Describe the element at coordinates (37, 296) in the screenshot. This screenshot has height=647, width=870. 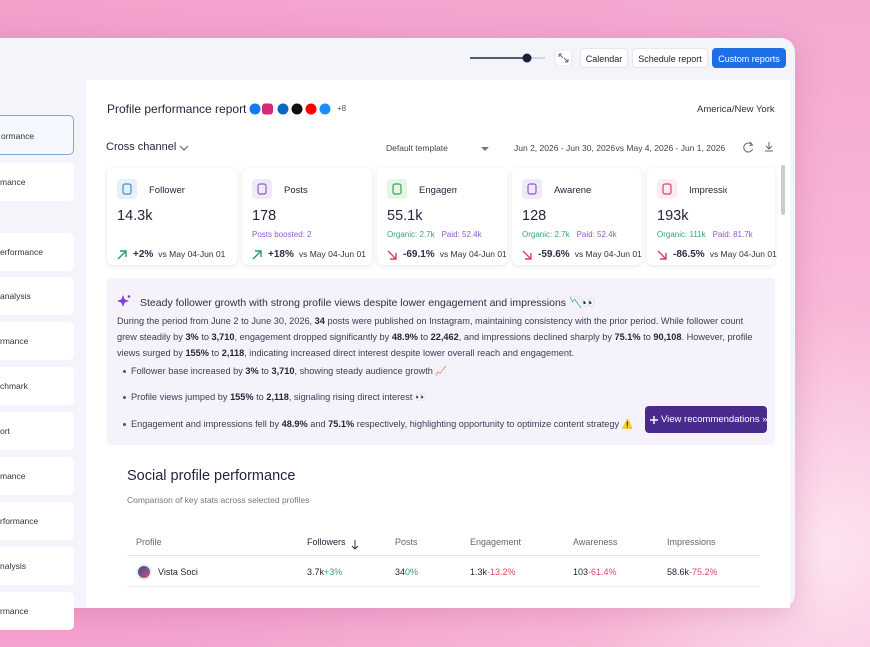
I see `sidebar-item: analysis` at that location.